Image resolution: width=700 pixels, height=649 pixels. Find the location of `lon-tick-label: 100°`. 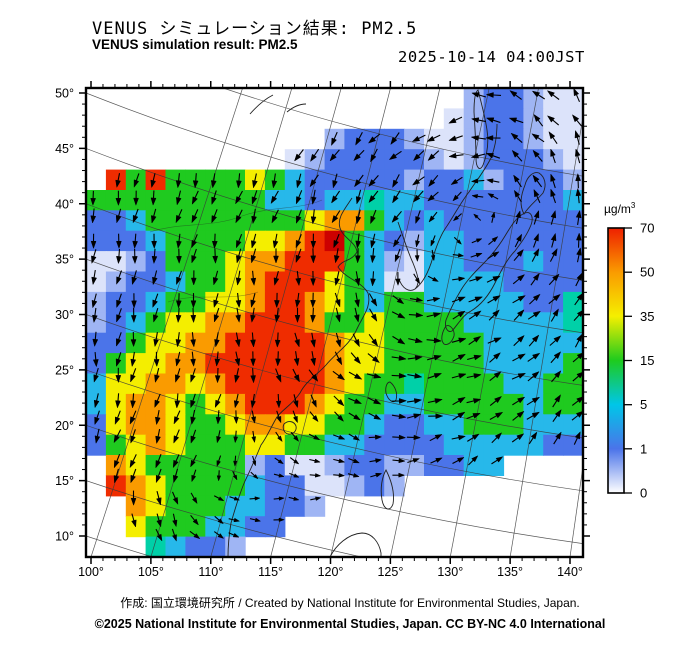

lon-tick-label: 100° is located at coordinates (91, 572).